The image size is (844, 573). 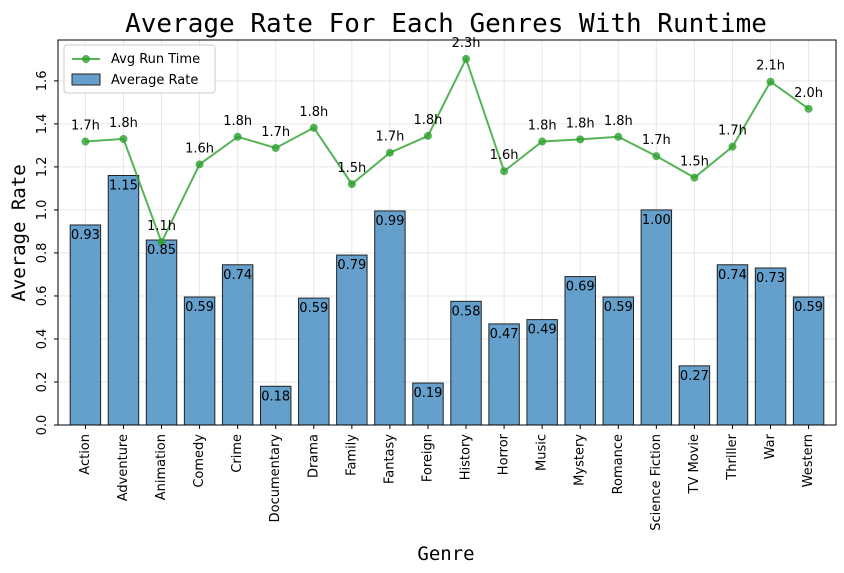 What do you see at coordinates (694, 376) in the screenshot?
I see `bar-value-label: 0.27` at bounding box center [694, 376].